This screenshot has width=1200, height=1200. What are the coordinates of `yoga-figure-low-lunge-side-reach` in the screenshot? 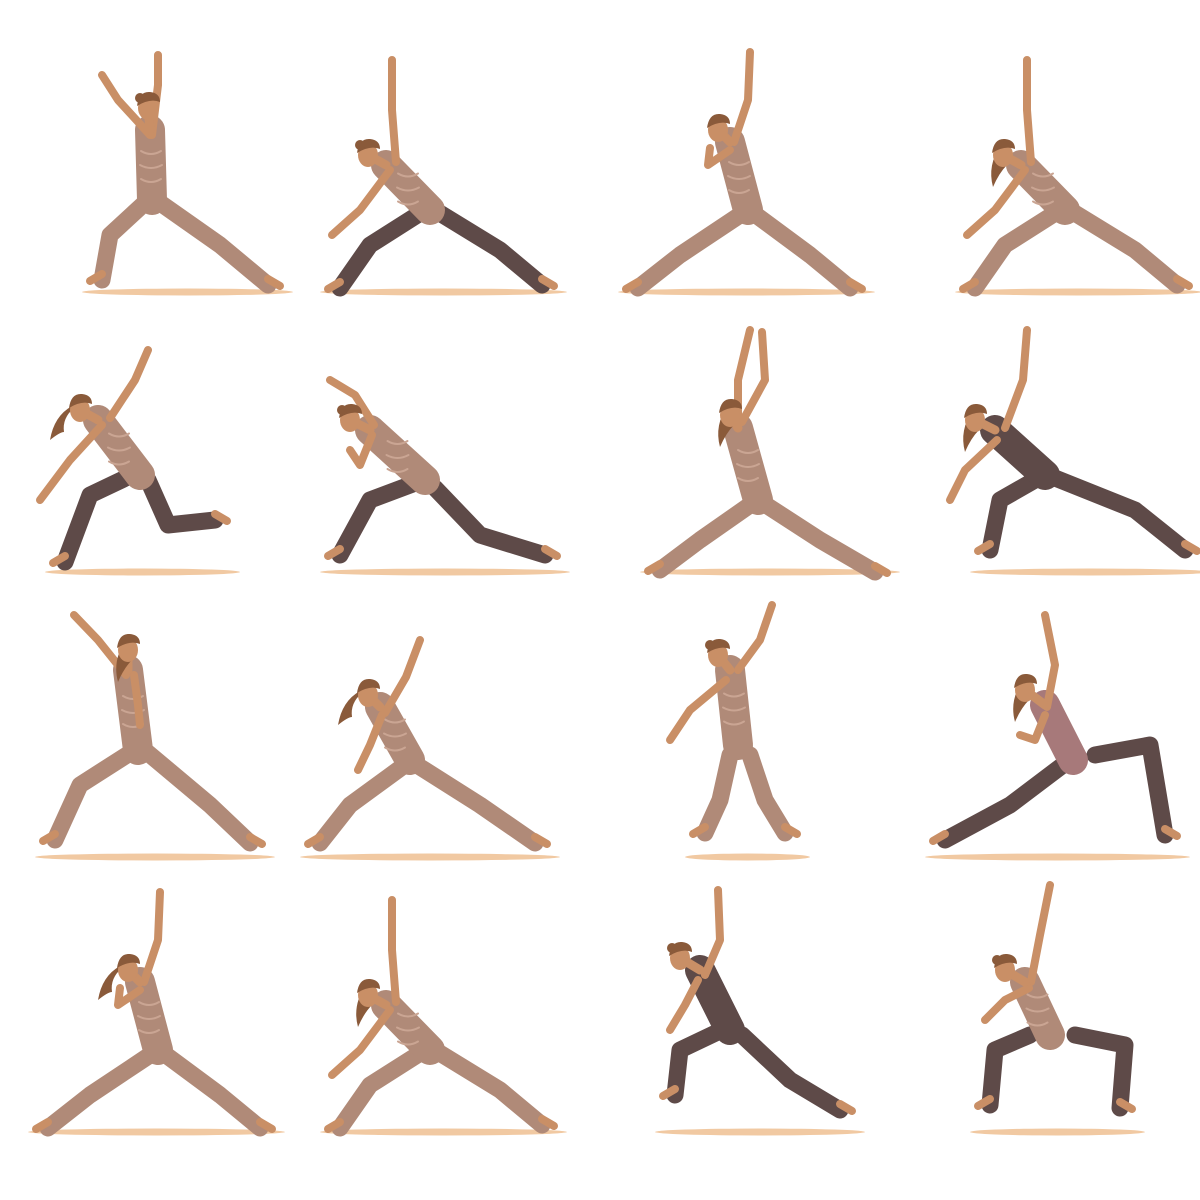 It's located at (168, 450).